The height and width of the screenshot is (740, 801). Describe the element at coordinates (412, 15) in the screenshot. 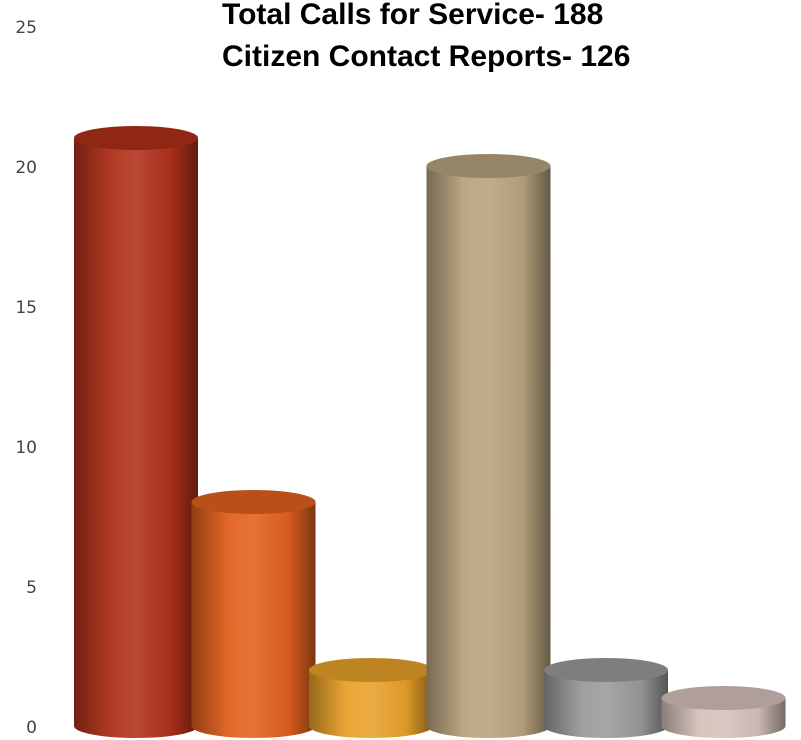

I see `chart-title-line-1: Total Calls for Service- 188` at that location.